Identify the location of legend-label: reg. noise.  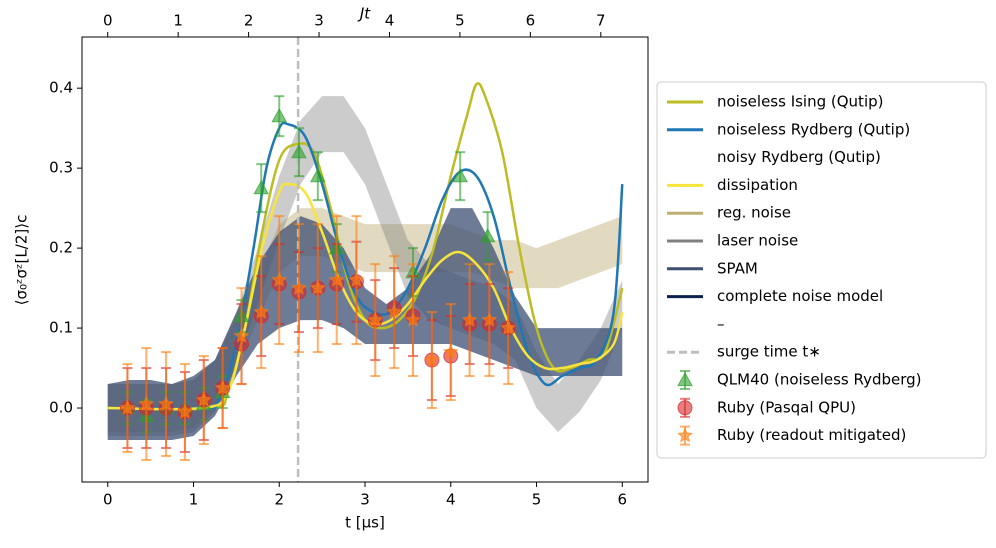
(754, 213).